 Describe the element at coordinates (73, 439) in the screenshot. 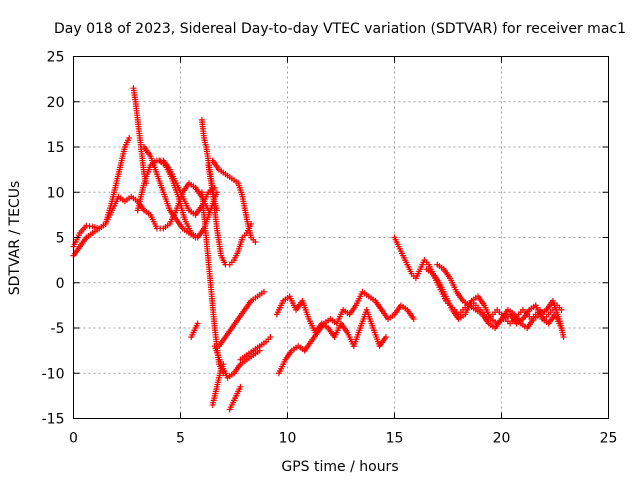

I see `x-tick-label: 0` at that location.